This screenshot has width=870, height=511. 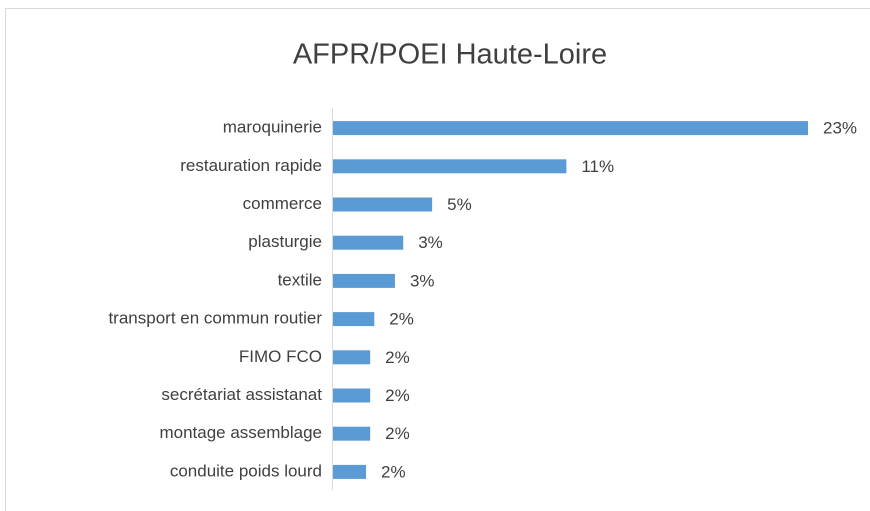 I want to click on category-label: secrétariat assistanat, so click(x=241, y=394).